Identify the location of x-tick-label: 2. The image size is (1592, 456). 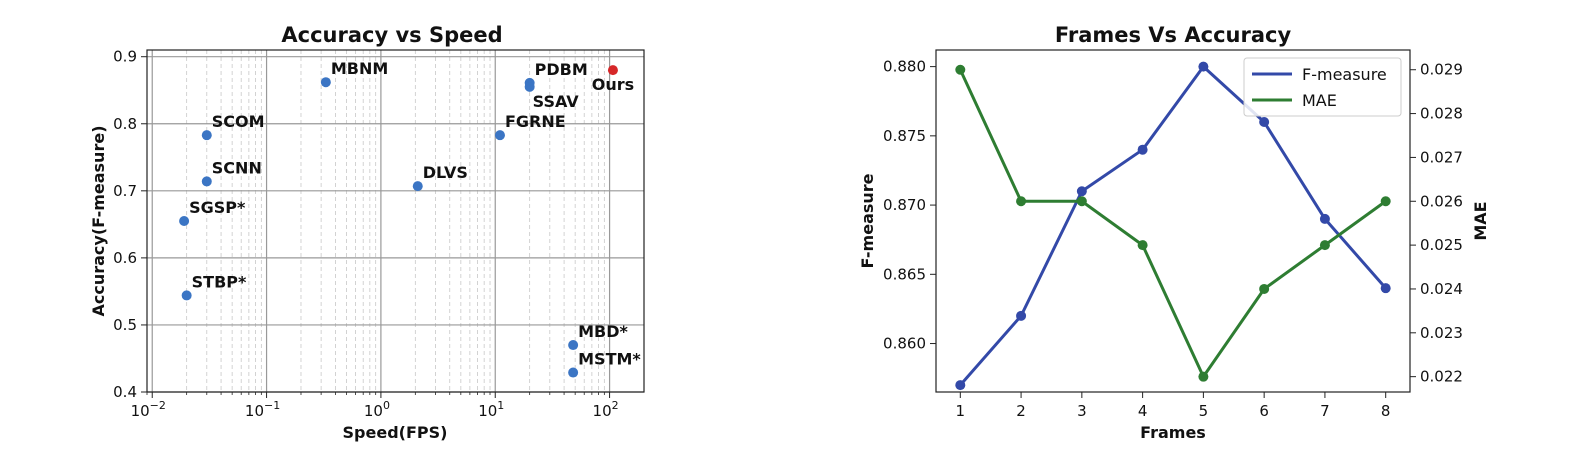
(1021, 411).